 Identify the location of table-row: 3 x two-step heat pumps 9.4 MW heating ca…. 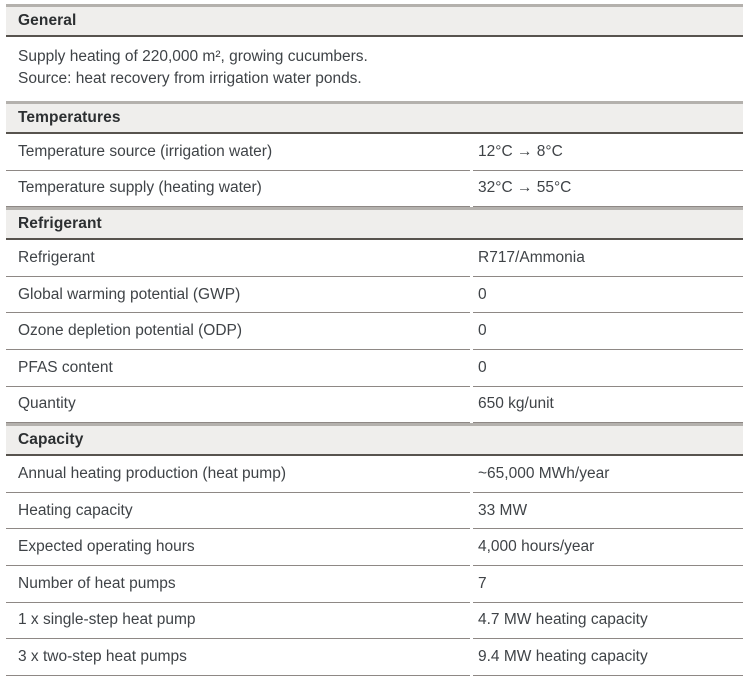
(374, 657).